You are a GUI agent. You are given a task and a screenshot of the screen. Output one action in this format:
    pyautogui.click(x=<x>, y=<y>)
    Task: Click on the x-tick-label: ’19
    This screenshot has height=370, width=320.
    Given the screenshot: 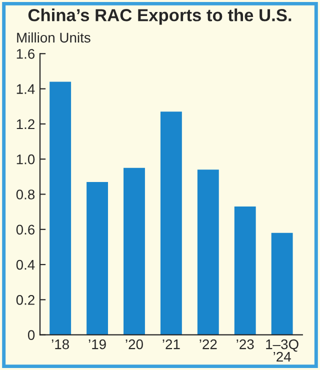 What is the action you would take?
    pyautogui.click(x=97, y=344)
    